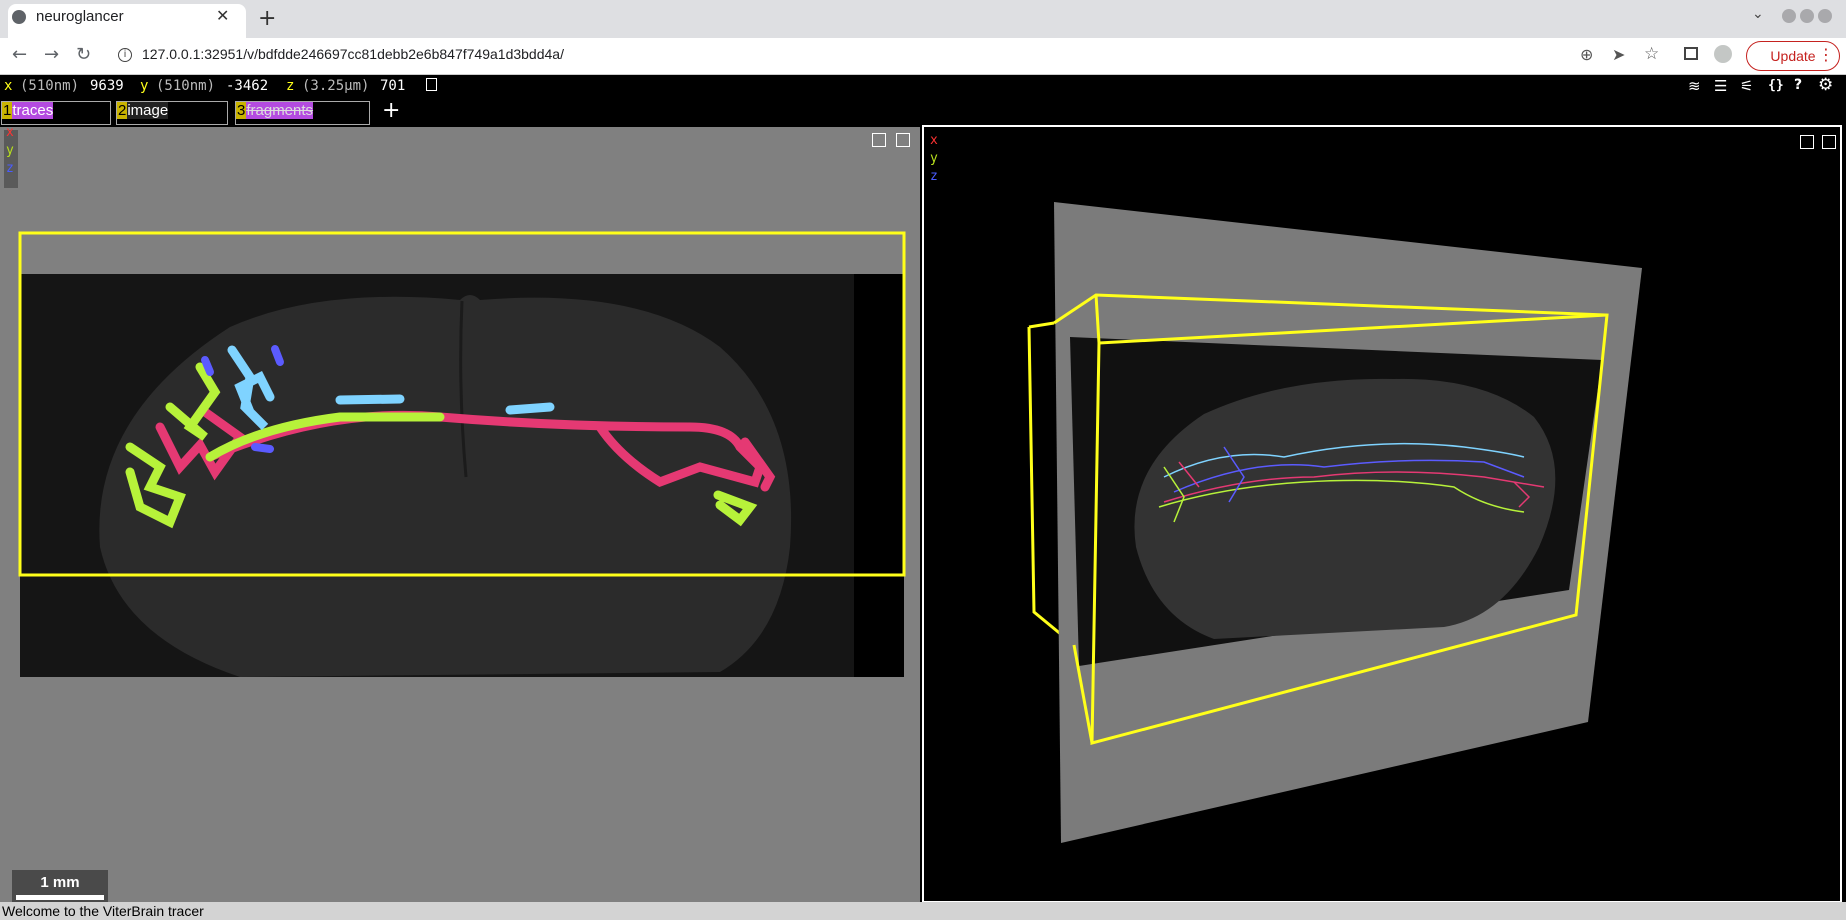 The height and width of the screenshot is (920, 1846). Describe the element at coordinates (122, 110) in the screenshot. I see `layer-number: 2` at that location.